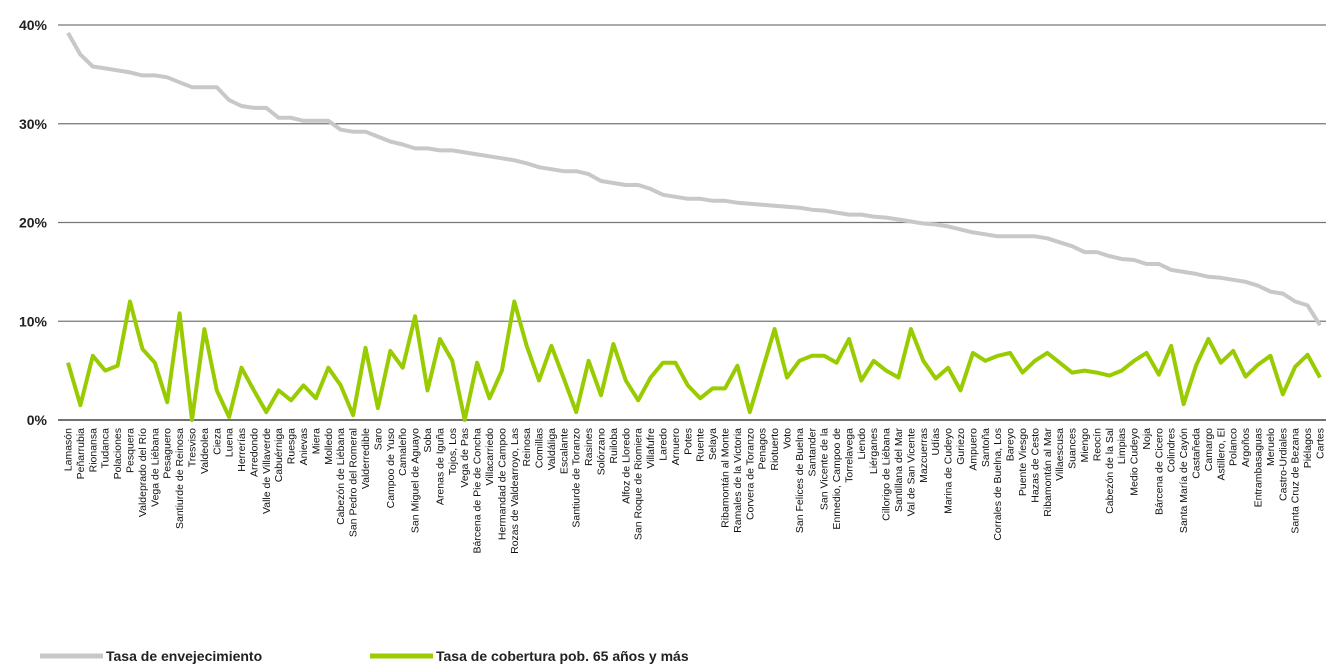  What do you see at coordinates (862, 444) in the screenshot?
I see `x-tick-label: Liendo` at bounding box center [862, 444].